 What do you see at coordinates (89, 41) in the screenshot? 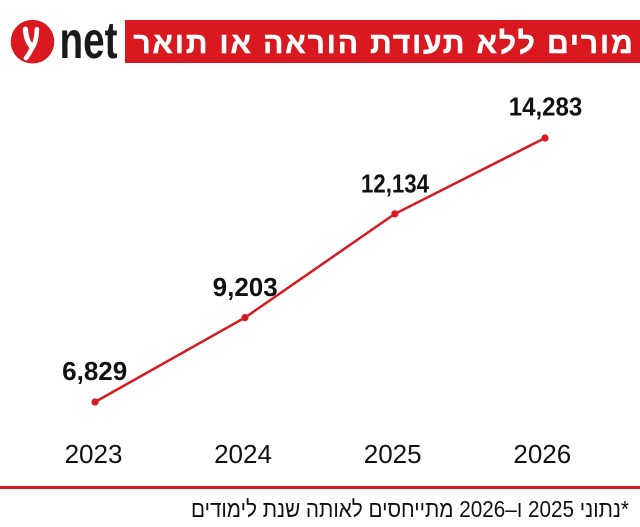
I see `svg-text: net` at bounding box center [89, 41].